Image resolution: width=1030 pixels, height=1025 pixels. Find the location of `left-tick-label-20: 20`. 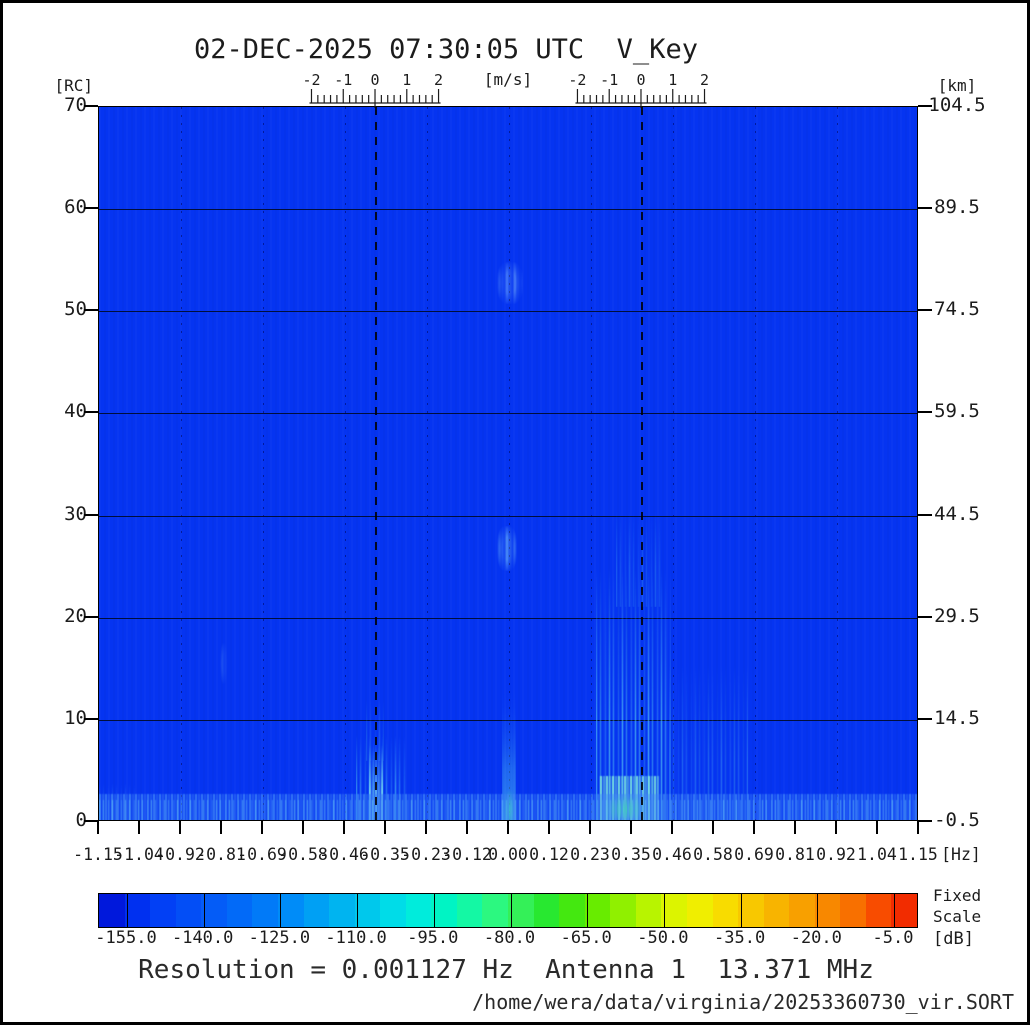

left-tick-label-20: 20 is located at coordinates (75, 615).